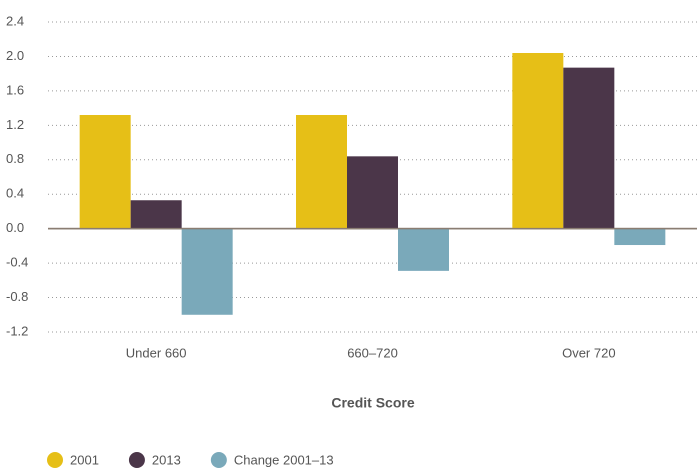 The image size is (697, 472). Describe the element at coordinates (15, 89) in the screenshot. I see `y-tick-label: 1.6` at that location.